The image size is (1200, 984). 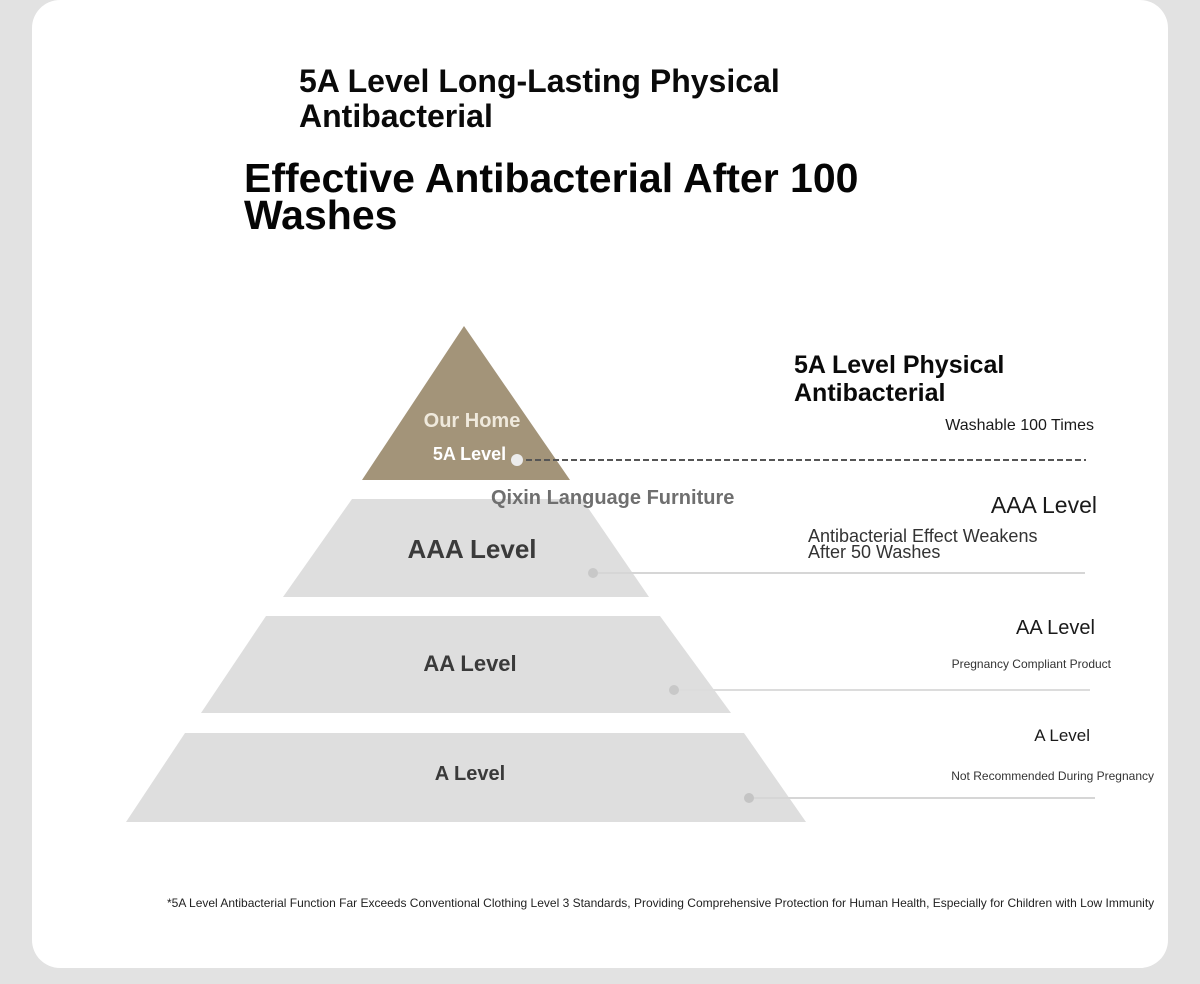 What do you see at coordinates (551, 196) in the screenshot?
I see `main-title: Effective Antibacterial After 100 Washes` at bounding box center [551, 196].